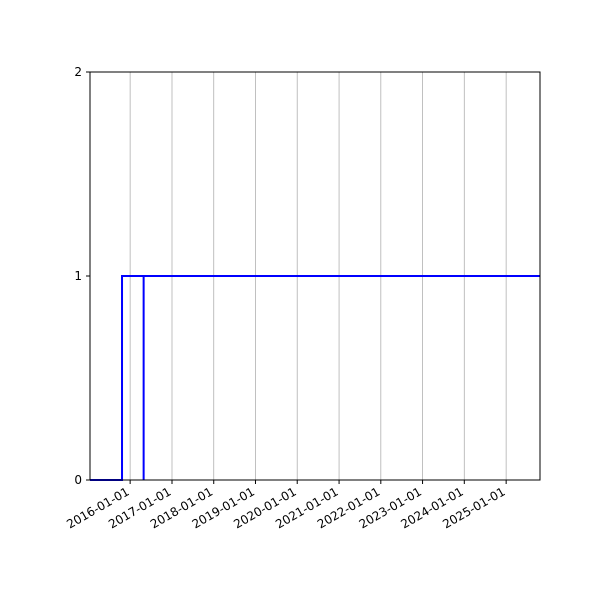 The width and height of the screenshot is (600, 600). I want to click on y-tick-label: 2, so click(78, 72).